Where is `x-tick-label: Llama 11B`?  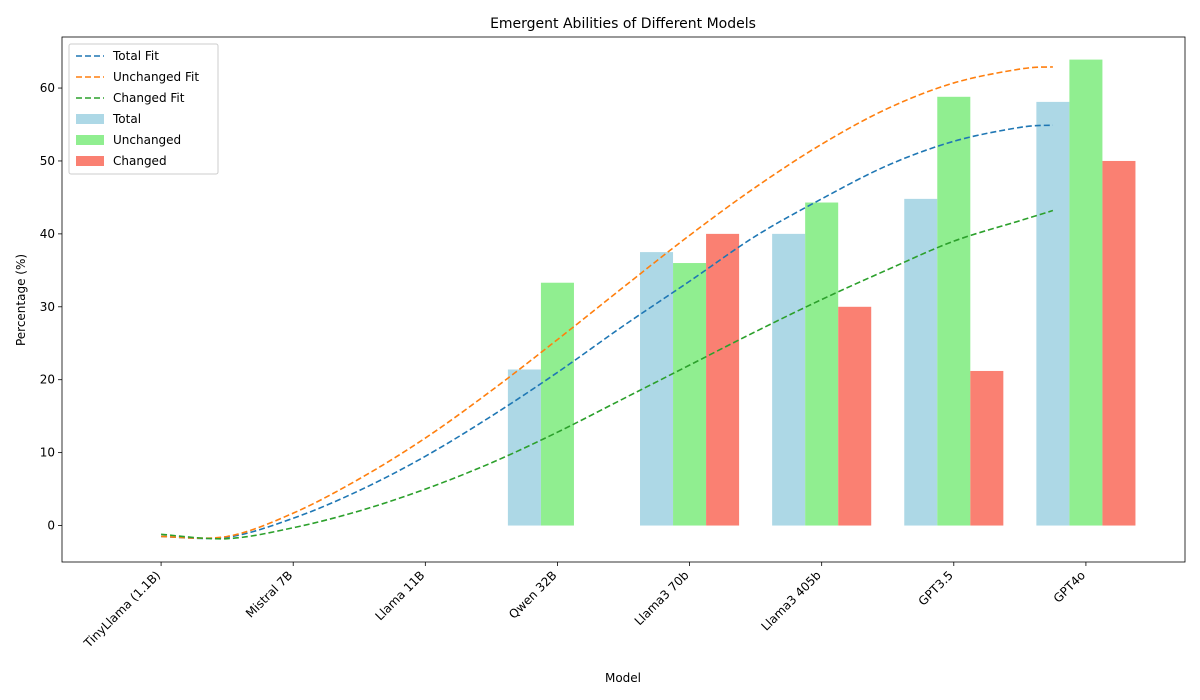 x-tick-label: Llama 11B is located at coordinates (399, 595).